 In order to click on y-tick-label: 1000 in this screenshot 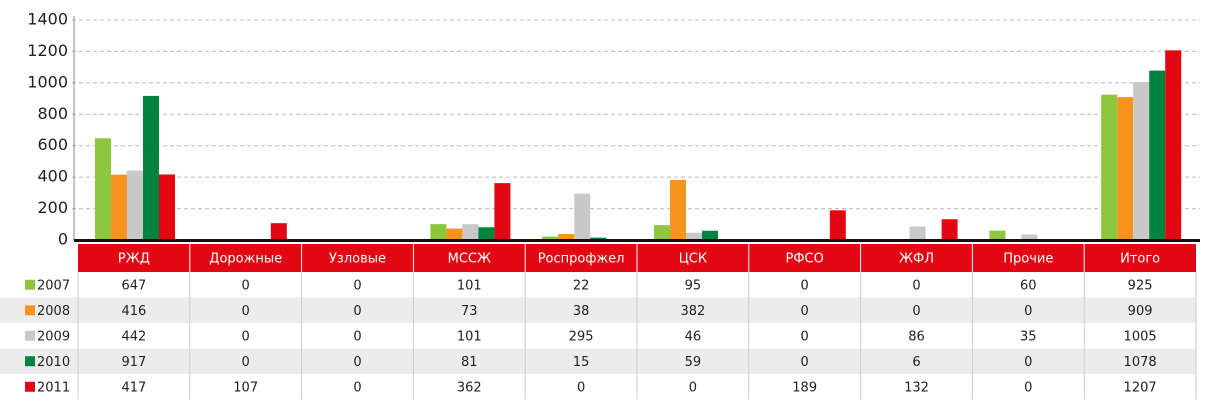, I will do `click(47, 81)`.